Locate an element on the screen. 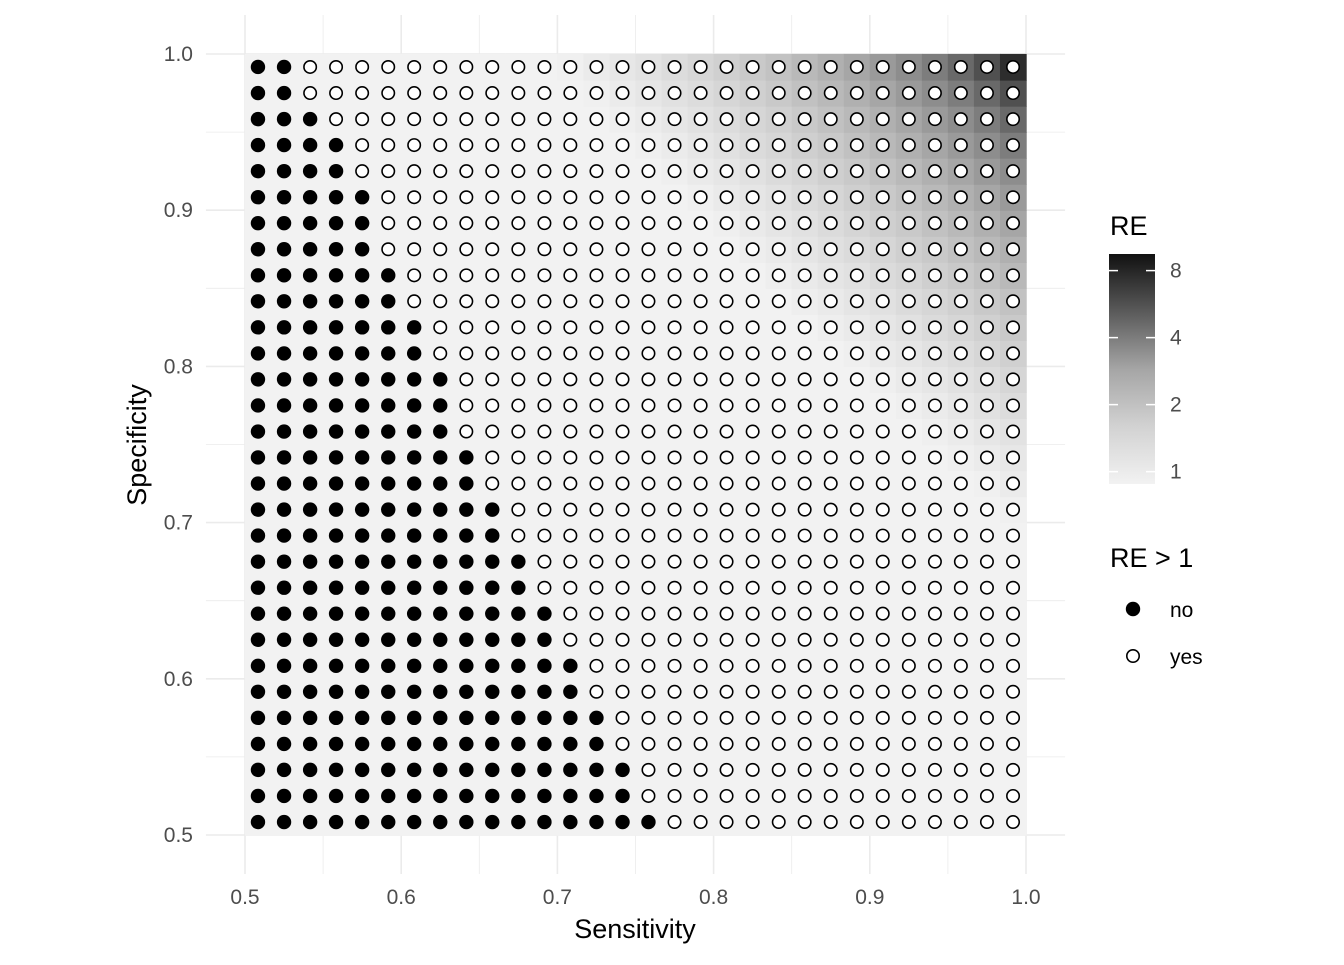 The width and height of the screenshot is (1344, 965). x-tick-label: 0.8 is located at coordinates (713, 897).